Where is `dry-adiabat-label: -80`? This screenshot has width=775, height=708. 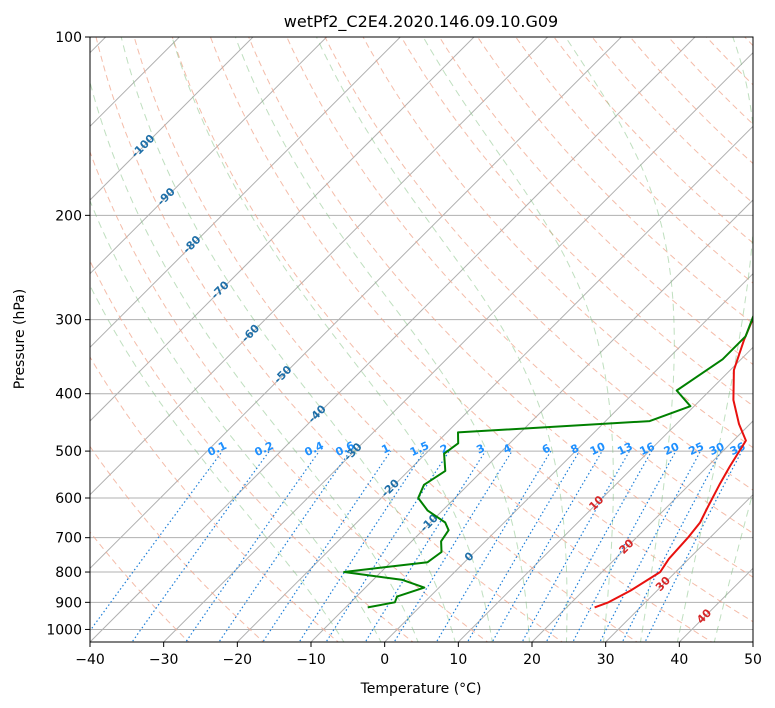 dry-adiabat-label: -80 is located at coordinates (191, 244).